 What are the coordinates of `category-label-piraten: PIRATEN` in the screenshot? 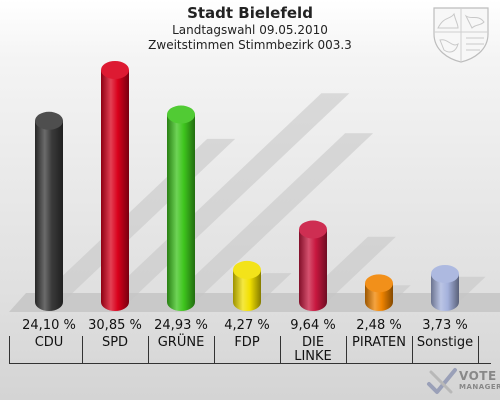 It's located at (379, 342).